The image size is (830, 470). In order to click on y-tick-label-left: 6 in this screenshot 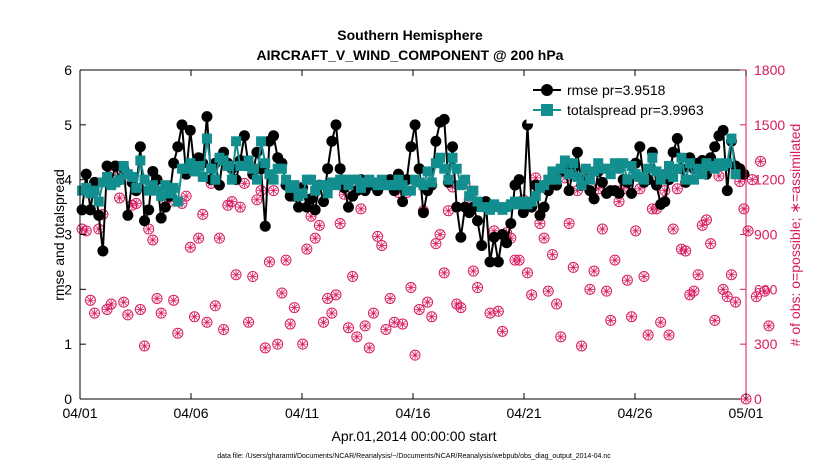, I will do `click(68, 70)`.